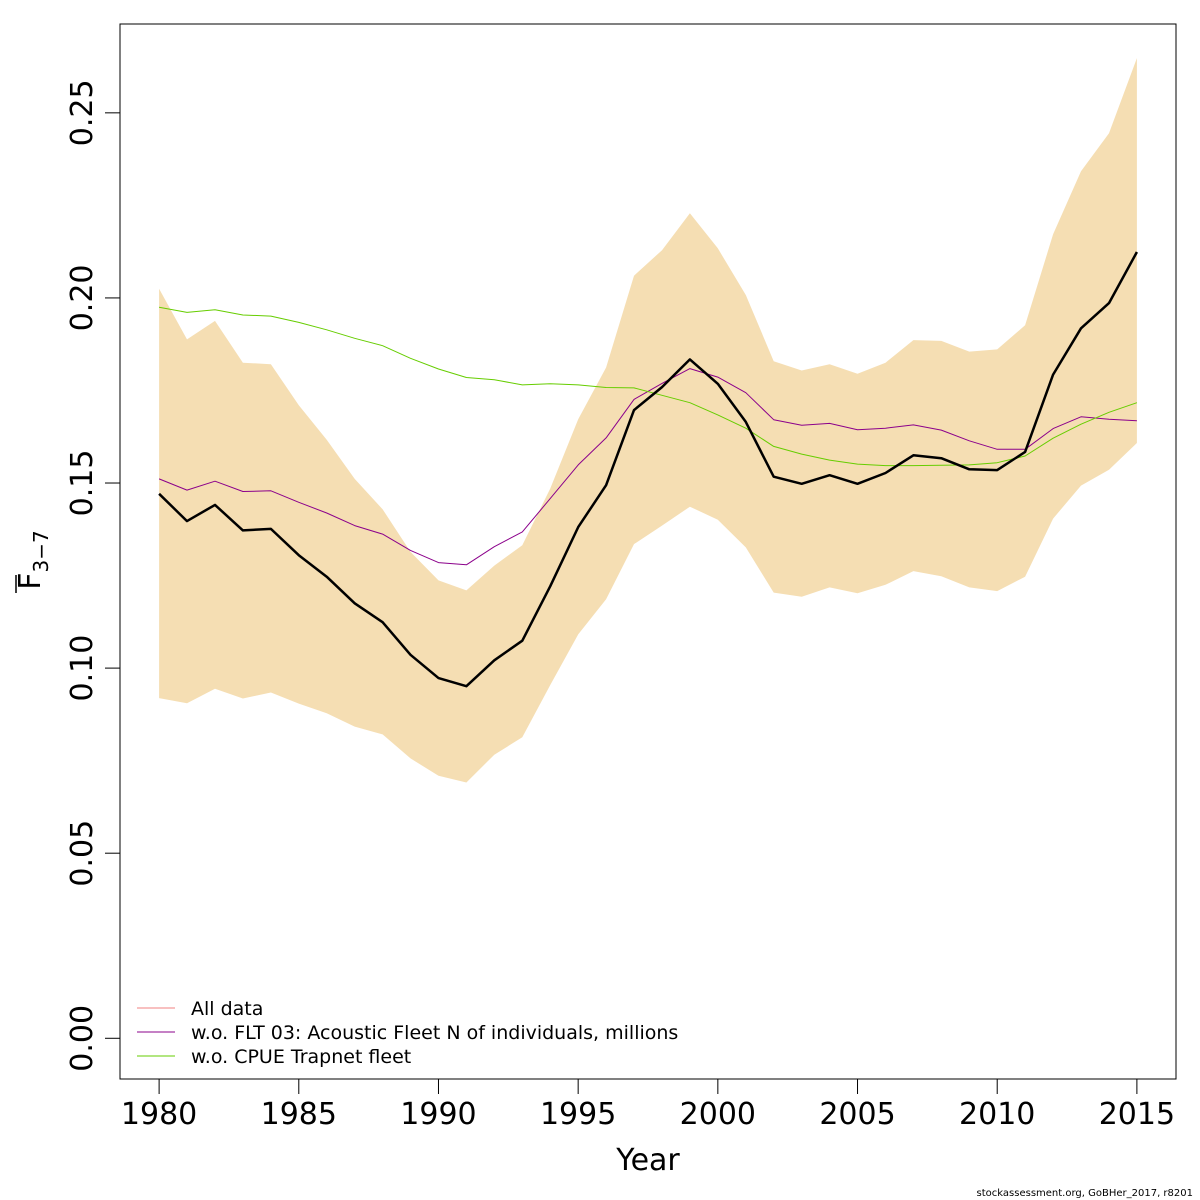 The height and width of the screenshot is (1200, 1200). What do you see at coordinates (301, 1057) in the screenshot?
I see `legend-label: w.o. CPUE Trapnet fleet` at bounding box center [301, 1057].